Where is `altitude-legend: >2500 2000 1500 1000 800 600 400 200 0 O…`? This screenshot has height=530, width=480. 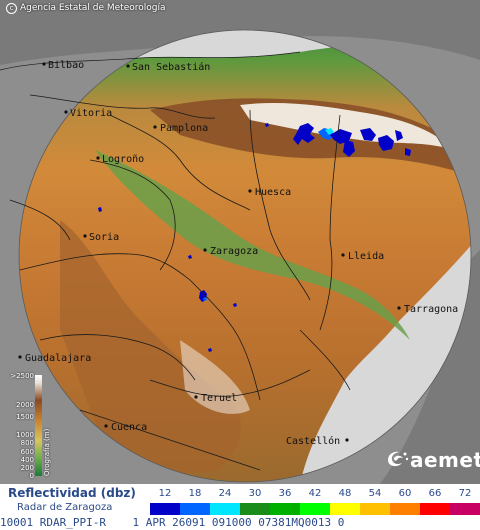 altitude-legend: >2500 2000 1500 1000 800 600 400 200 0 O… is located at coordinates (28, 426).